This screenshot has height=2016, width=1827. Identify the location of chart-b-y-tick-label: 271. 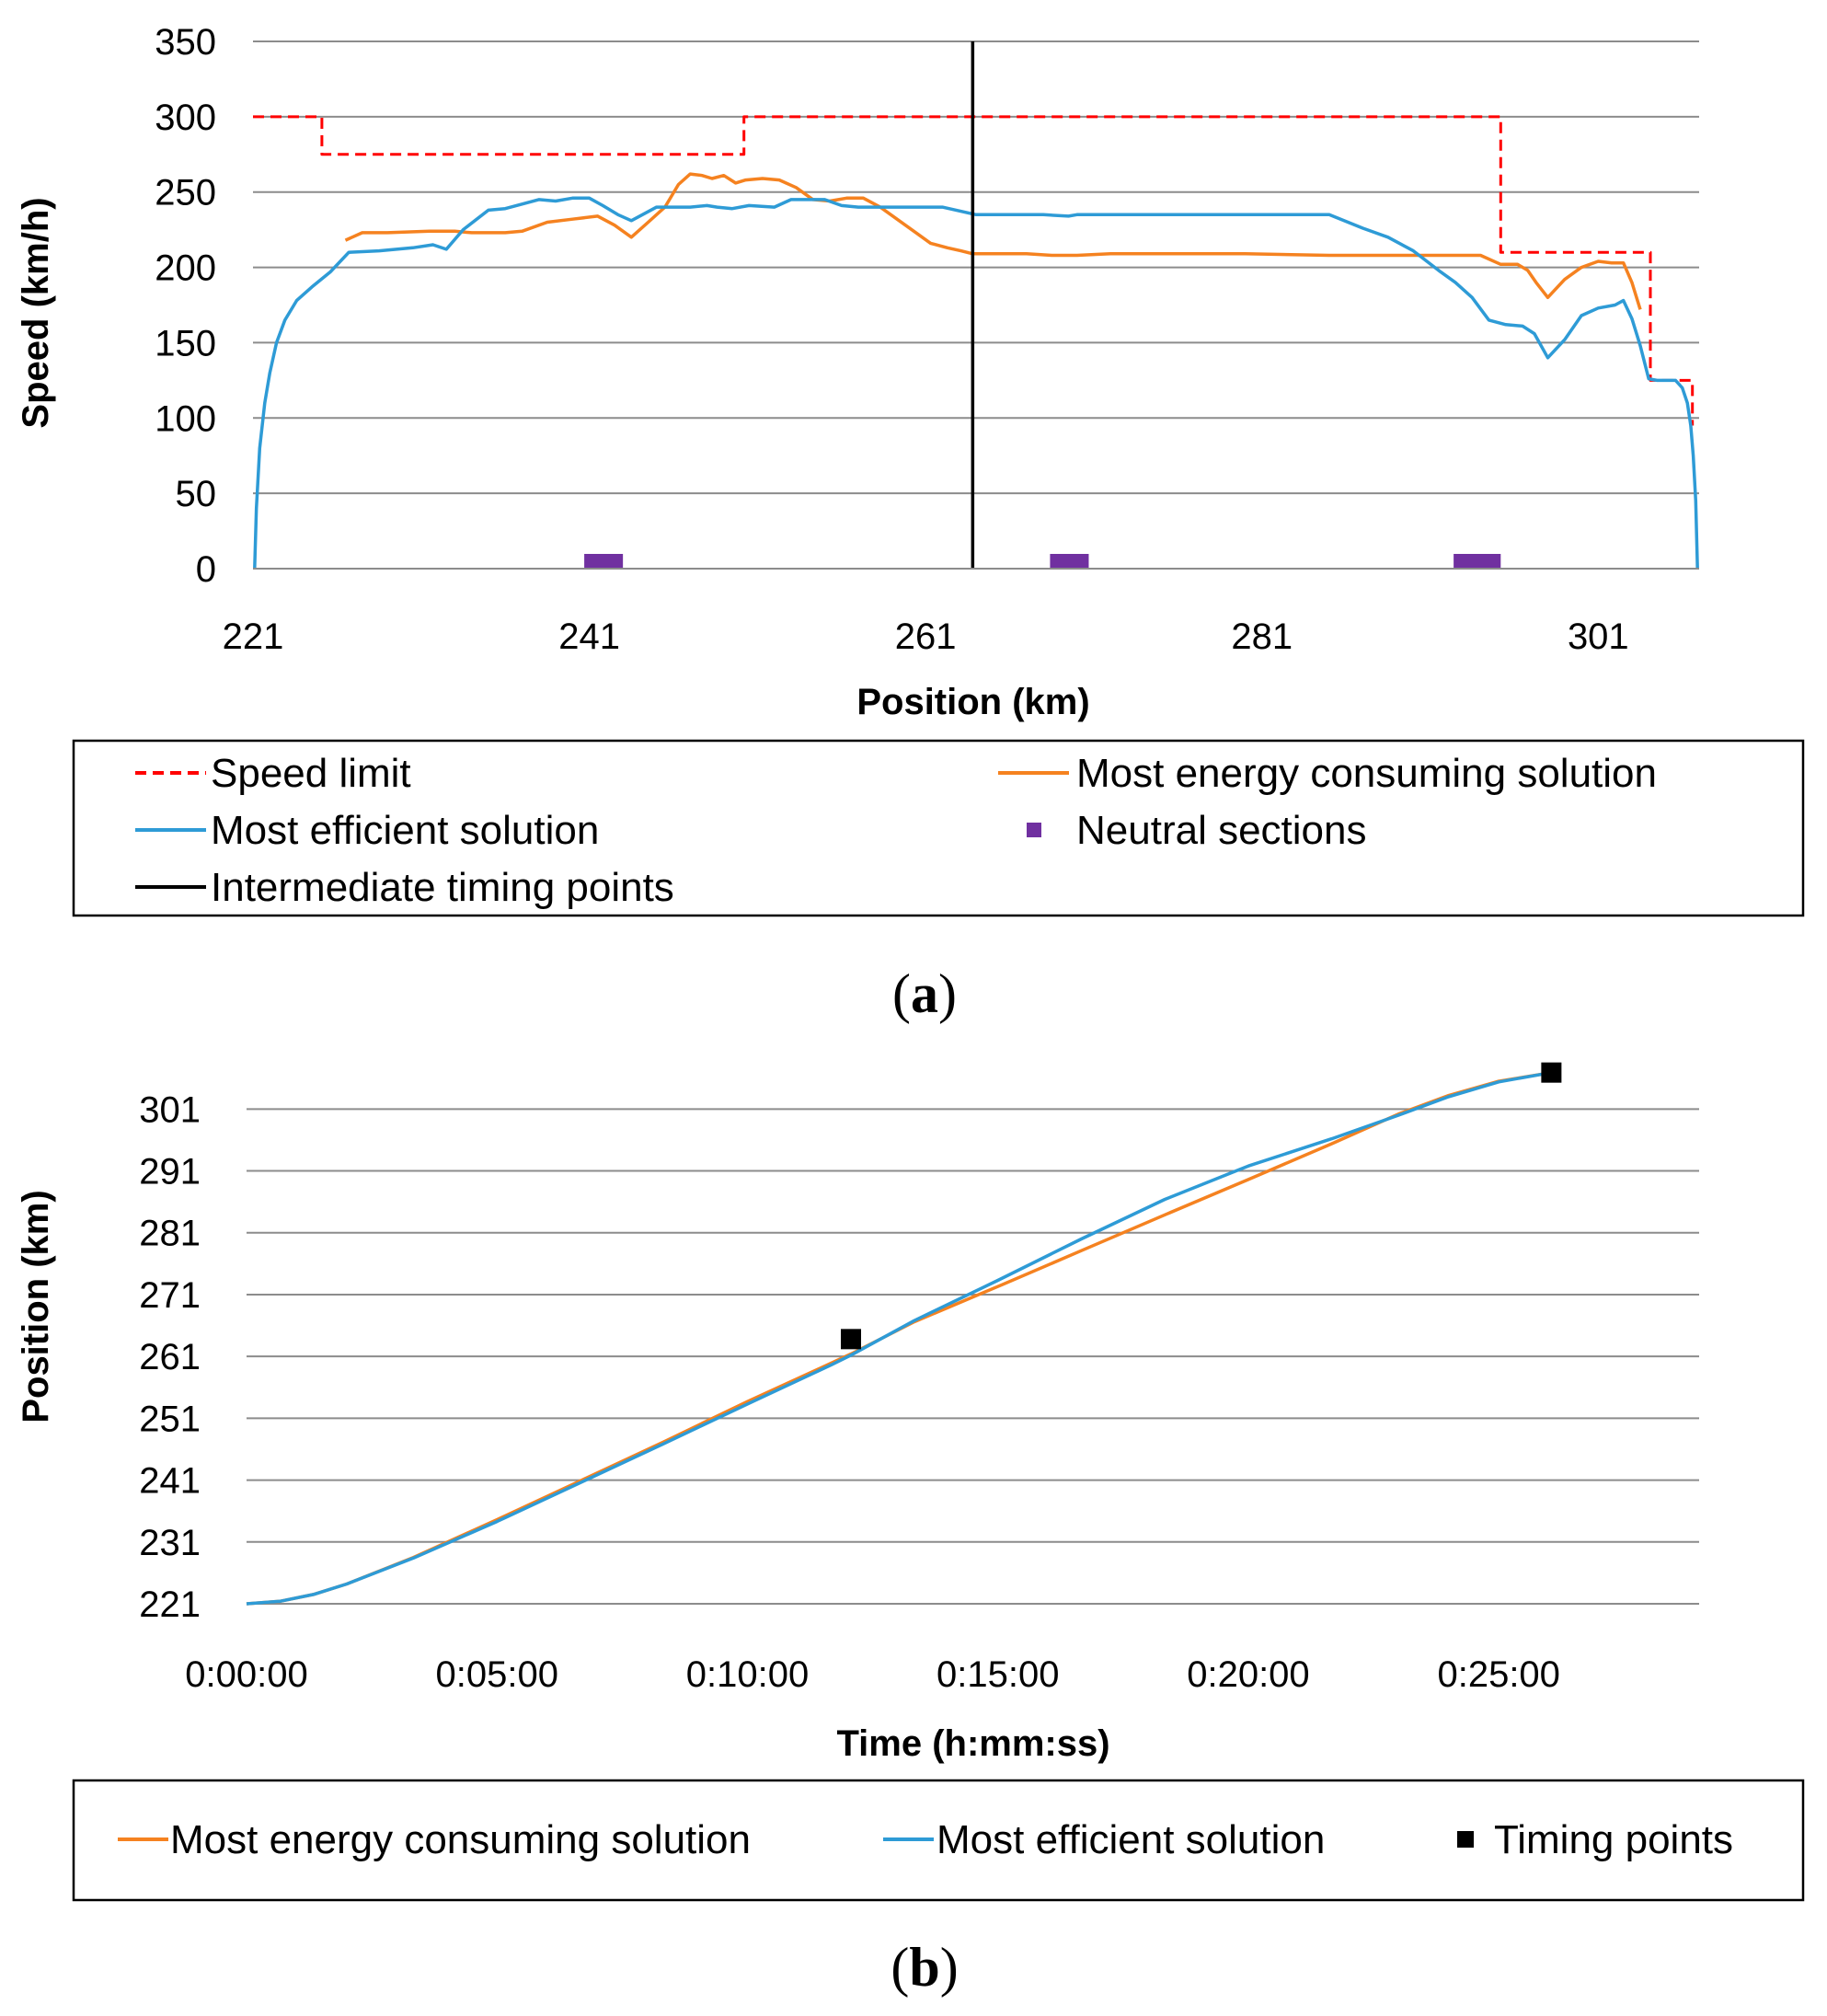
(170, 1295).